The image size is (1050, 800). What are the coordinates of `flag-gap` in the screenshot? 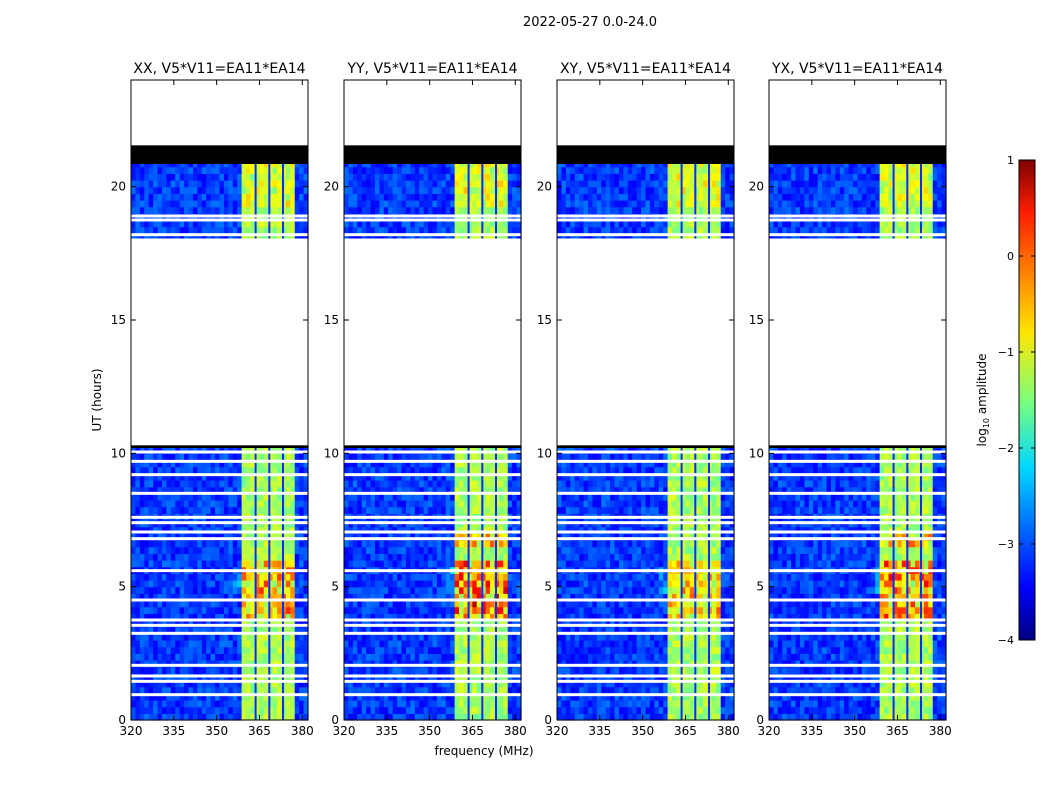 It's located at (219, 461).